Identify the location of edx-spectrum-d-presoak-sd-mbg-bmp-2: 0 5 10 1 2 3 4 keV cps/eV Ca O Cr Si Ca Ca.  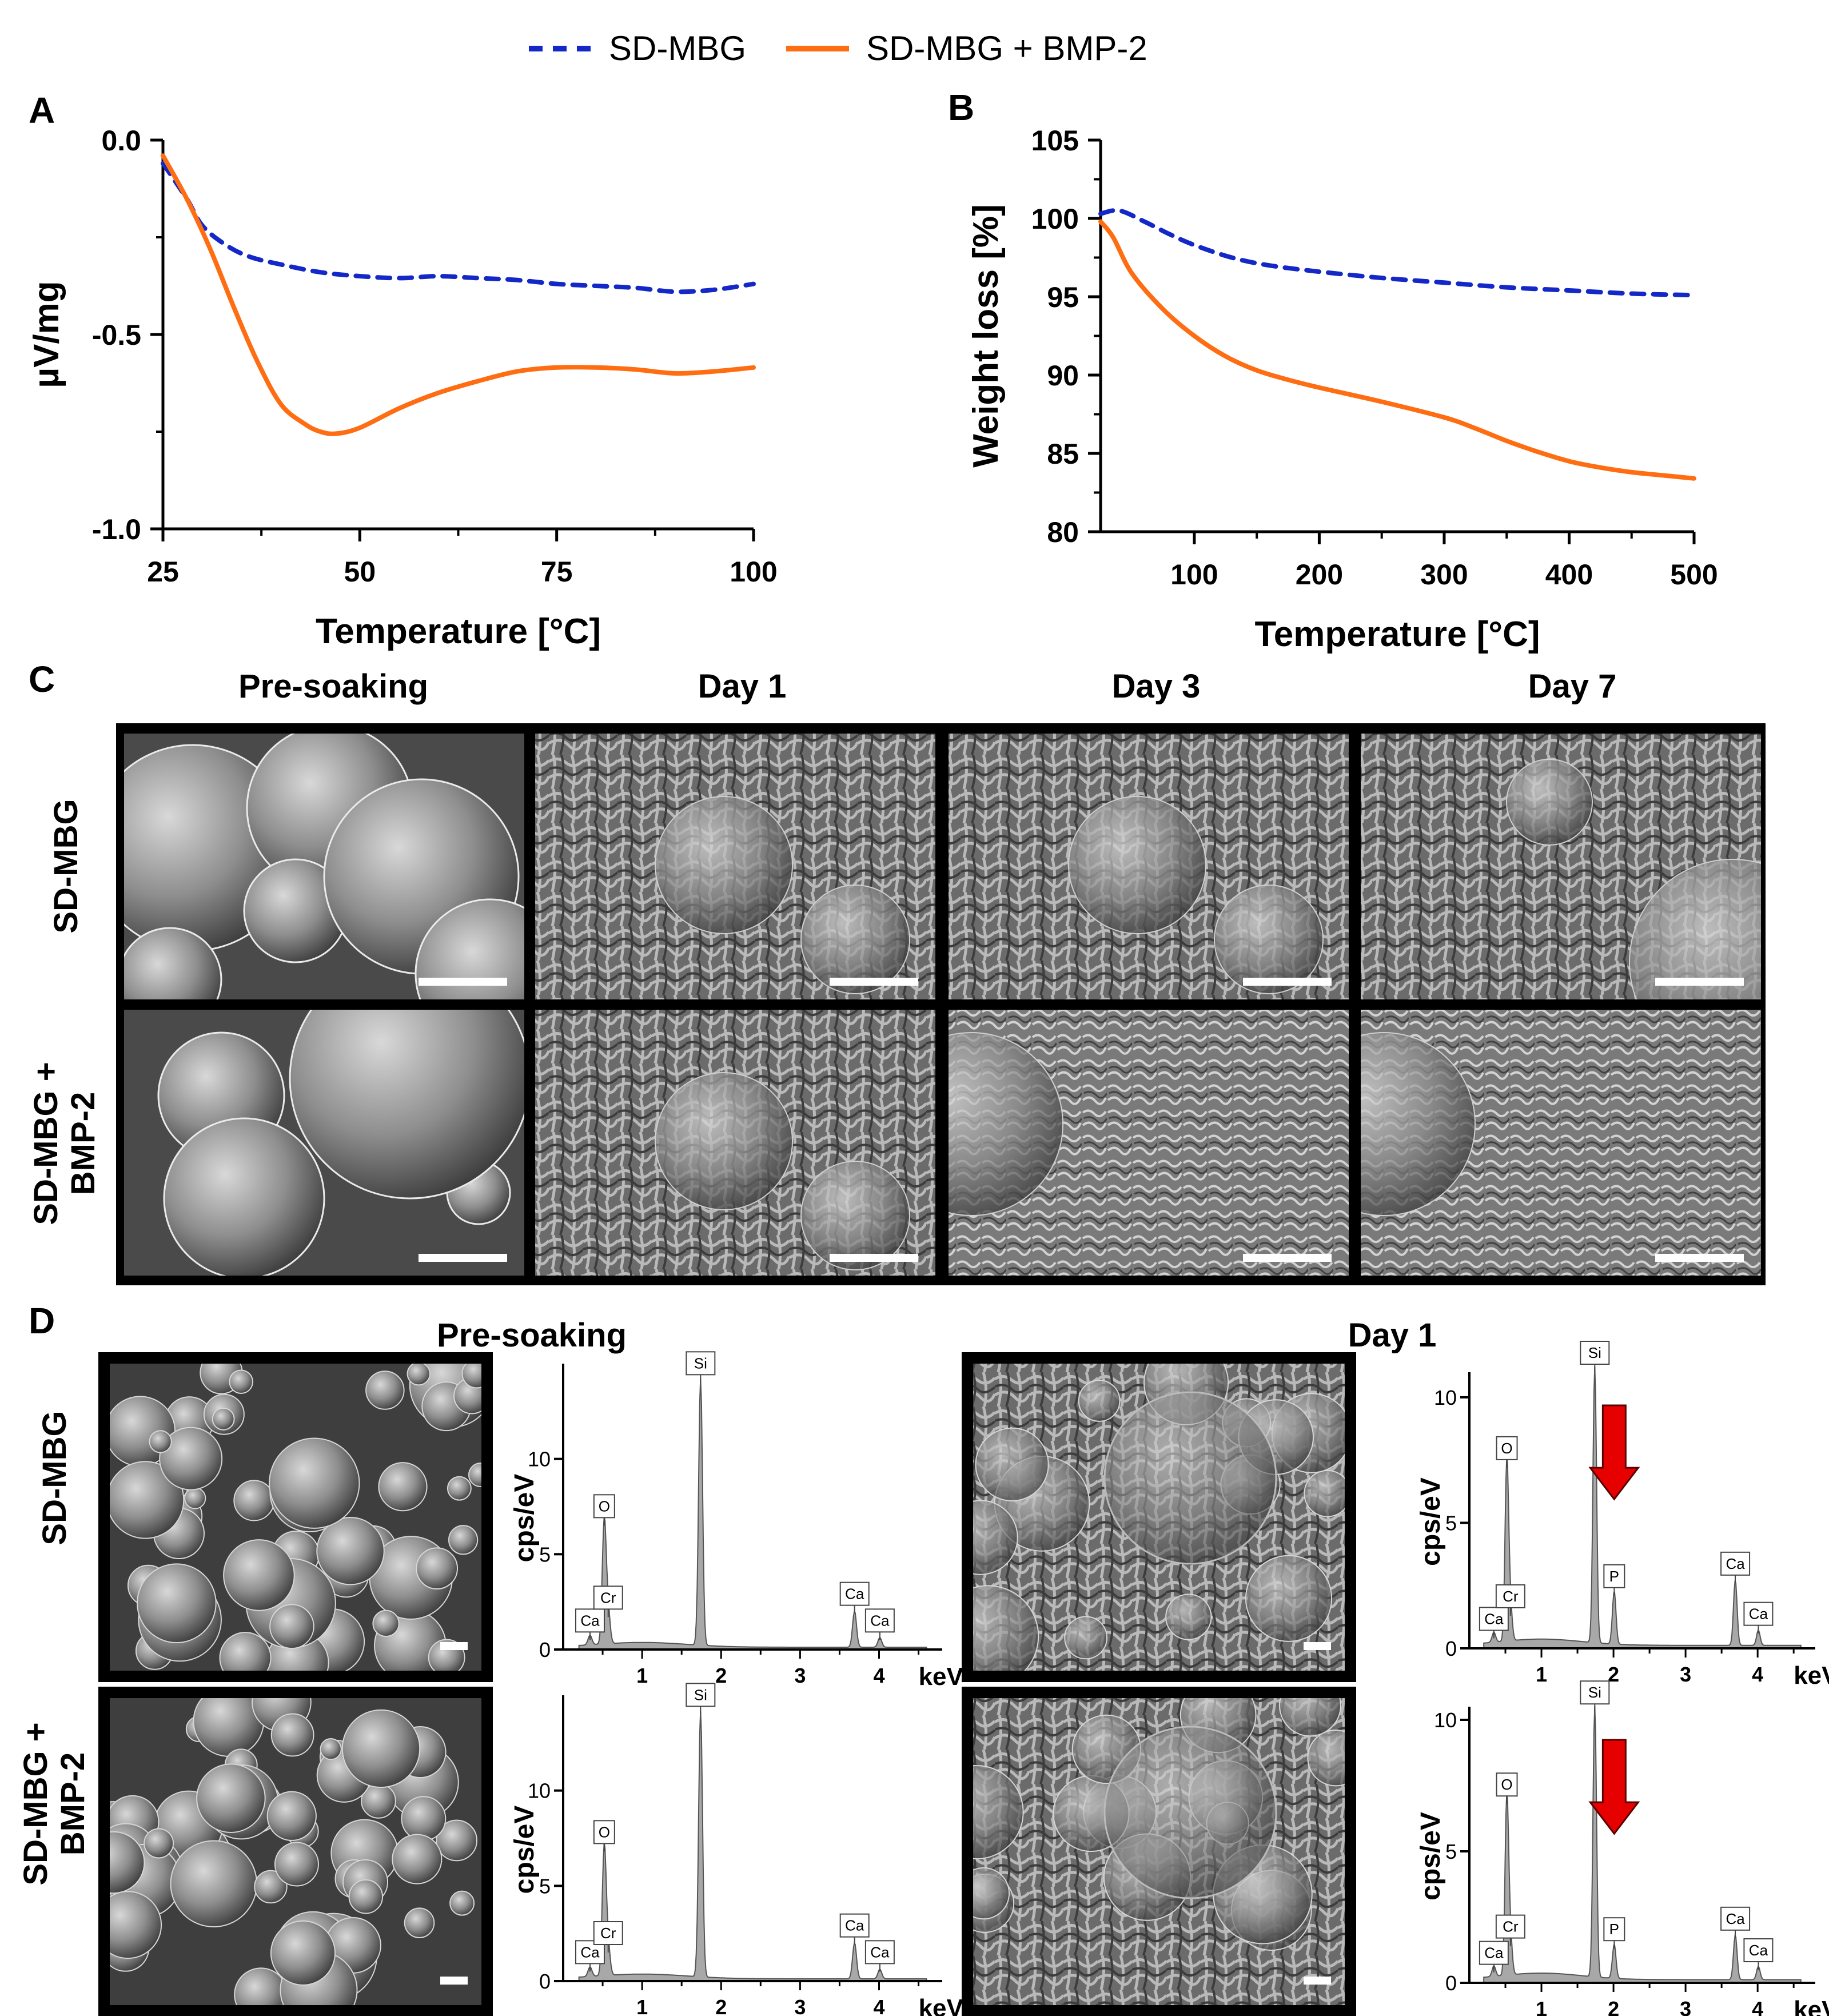
(737, 1849).